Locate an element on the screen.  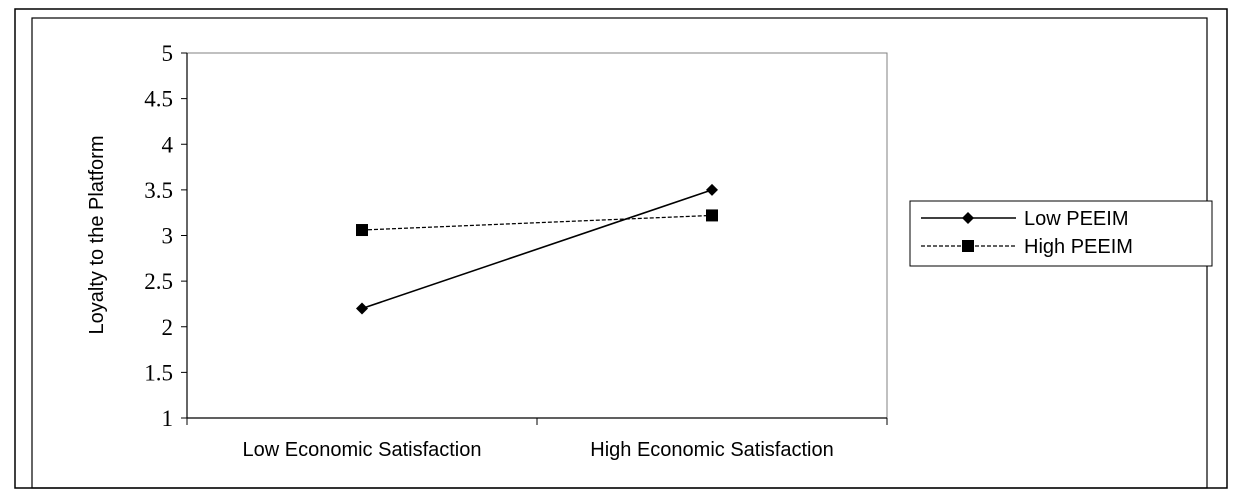
legend-label: High PEEIM is located at coordinates (1078, 247).